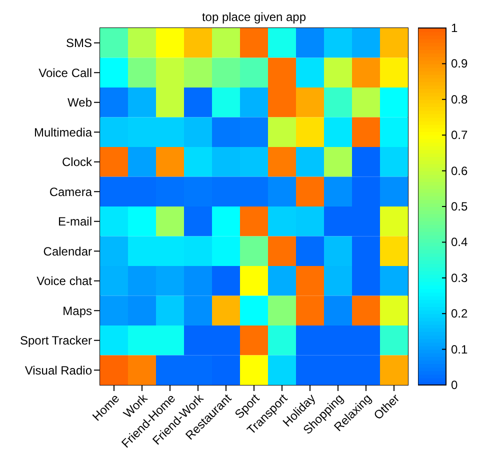 This screenshot has width=482, height=462. Describe the element at coordinates (459, 313) in the screenshot. I see `color-bar-label: 0.2` at that location.